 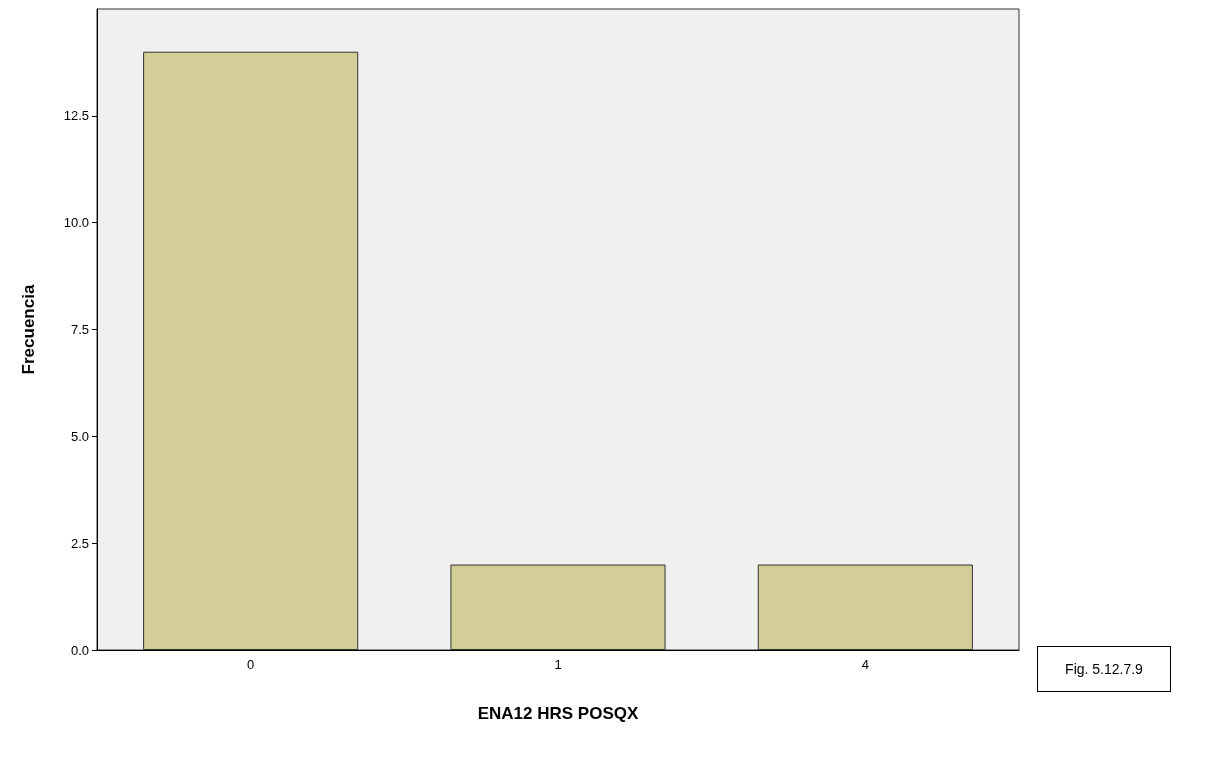 I want to click on y-tick-label: 5.0, so click(x=79, y=436).